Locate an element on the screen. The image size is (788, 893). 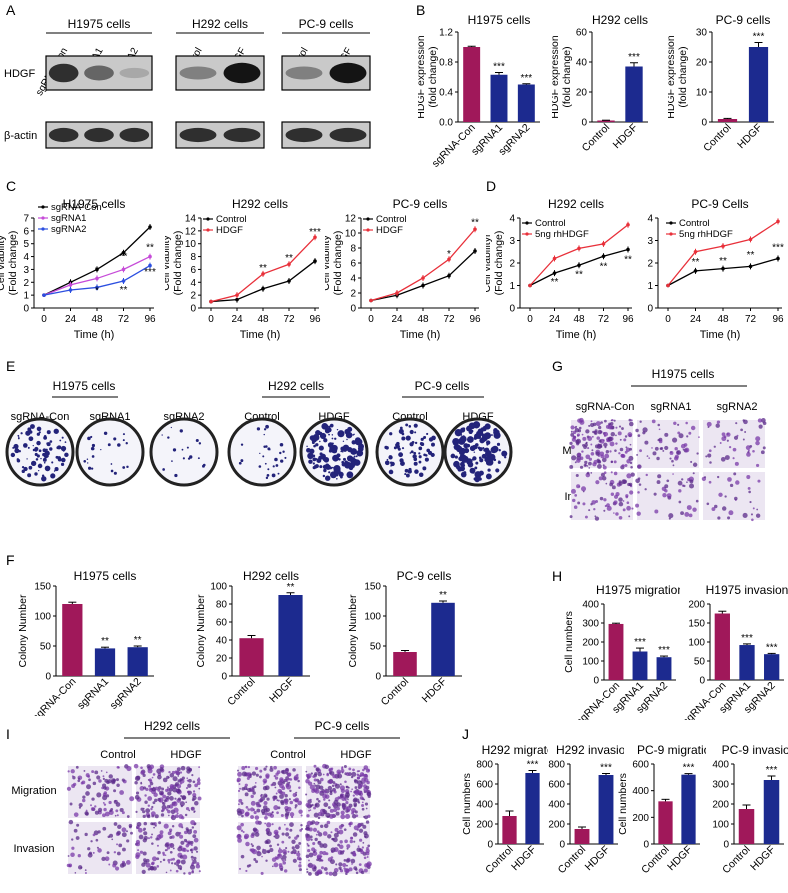
chart-title: H292 migraton is located at coordinates (515, 750).